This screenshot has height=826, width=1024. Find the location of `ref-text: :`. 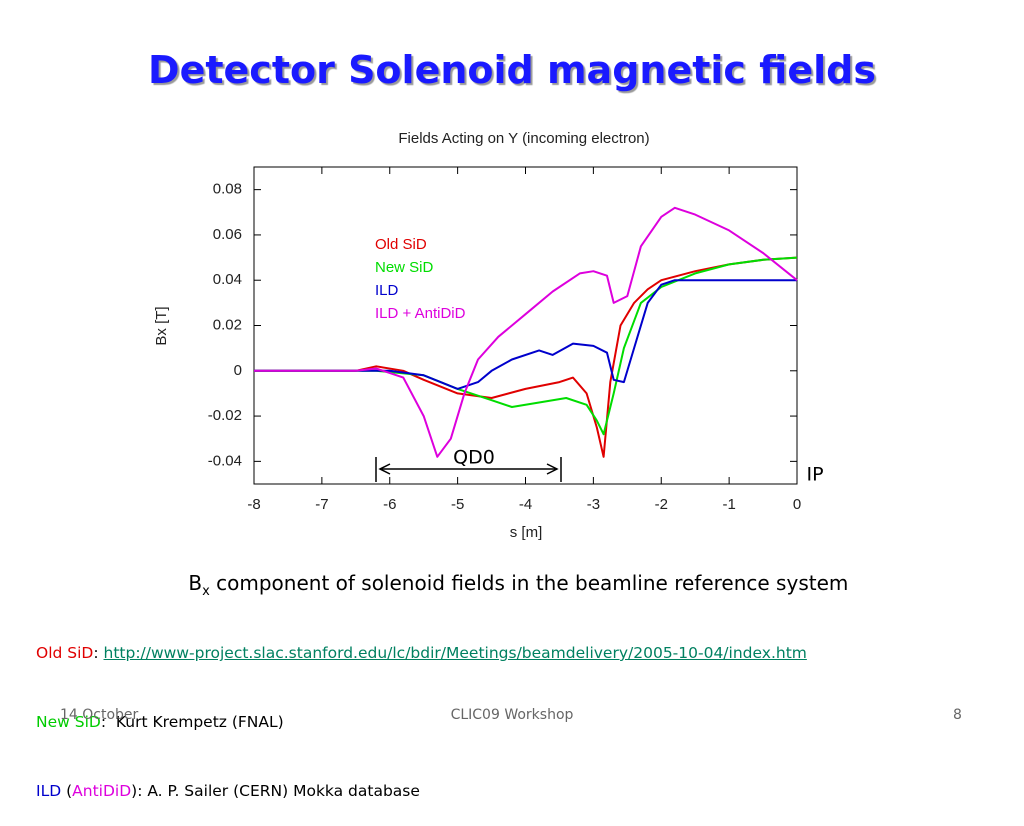

ref-text: : is located at coordinates (98, 653).